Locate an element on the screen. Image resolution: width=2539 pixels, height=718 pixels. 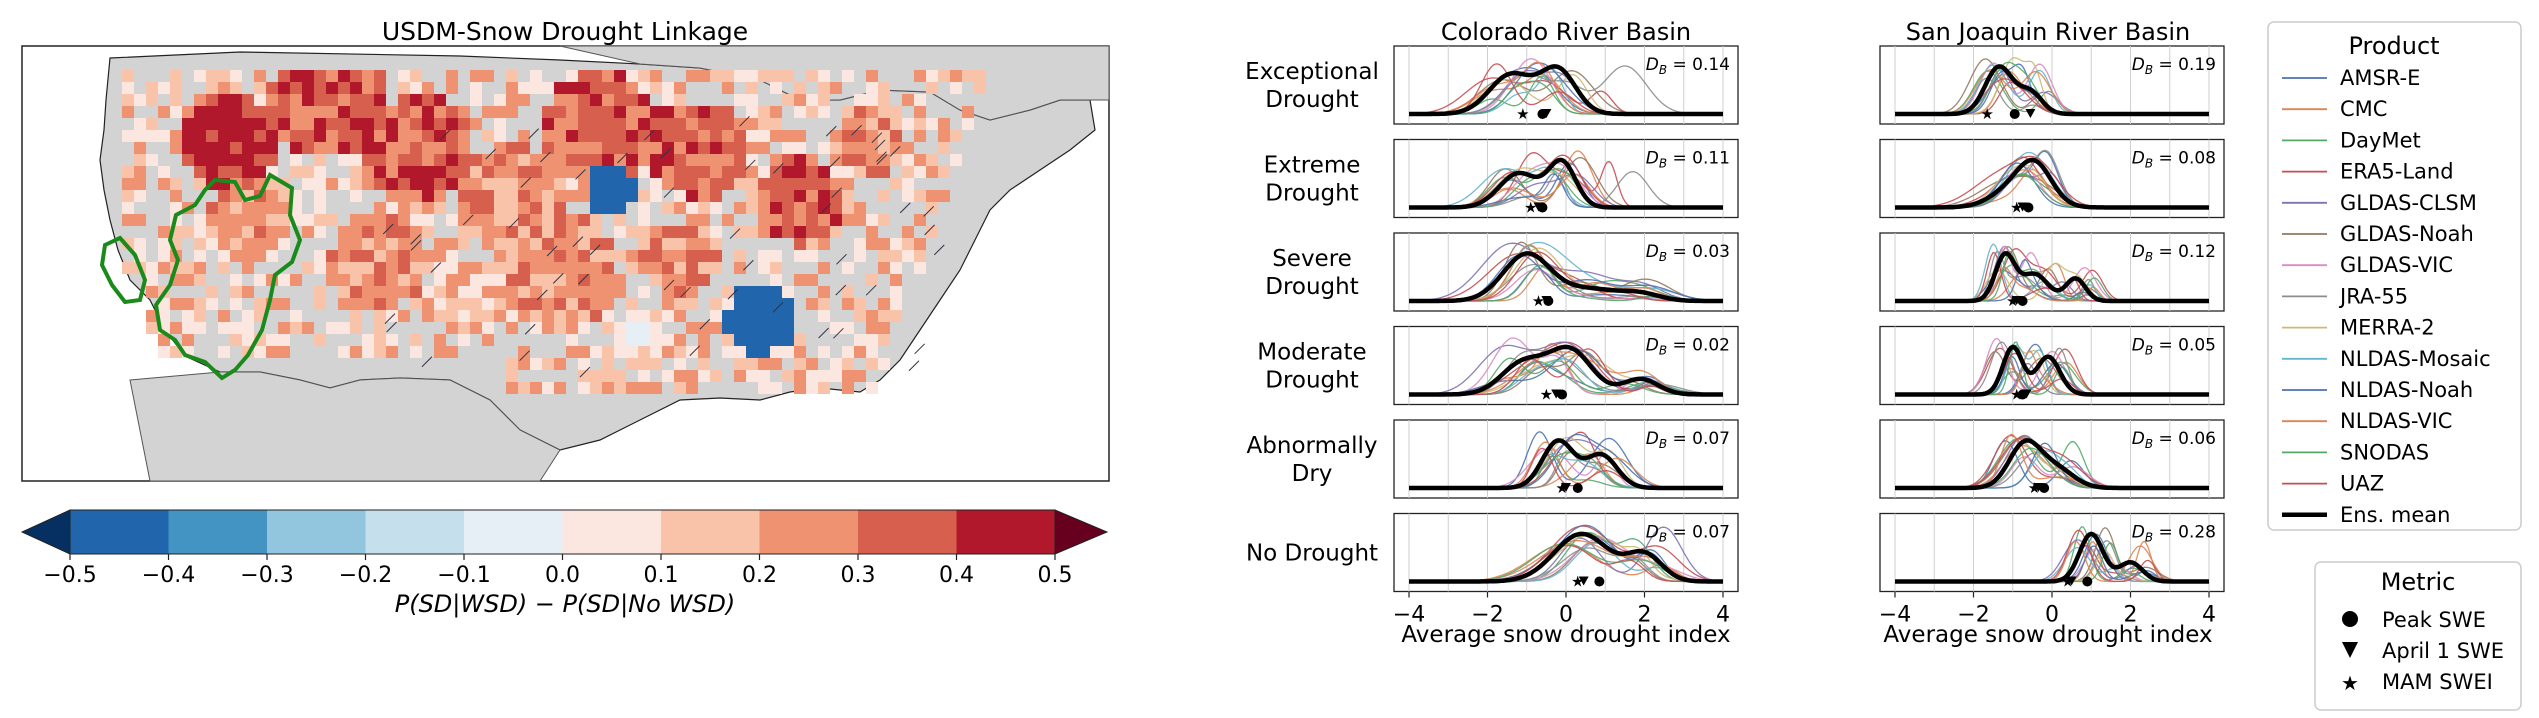
marker-april1-swe is located at coordinates (2071, 581).